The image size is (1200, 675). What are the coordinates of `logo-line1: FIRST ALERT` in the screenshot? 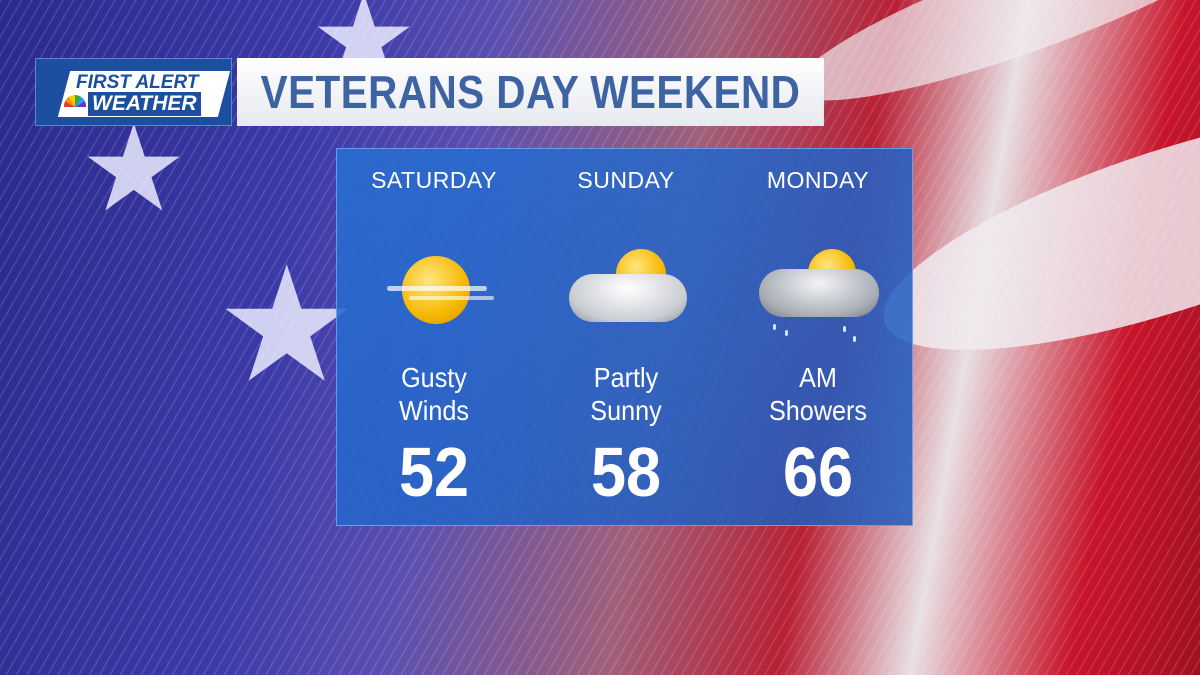 It's located at (137, 82).